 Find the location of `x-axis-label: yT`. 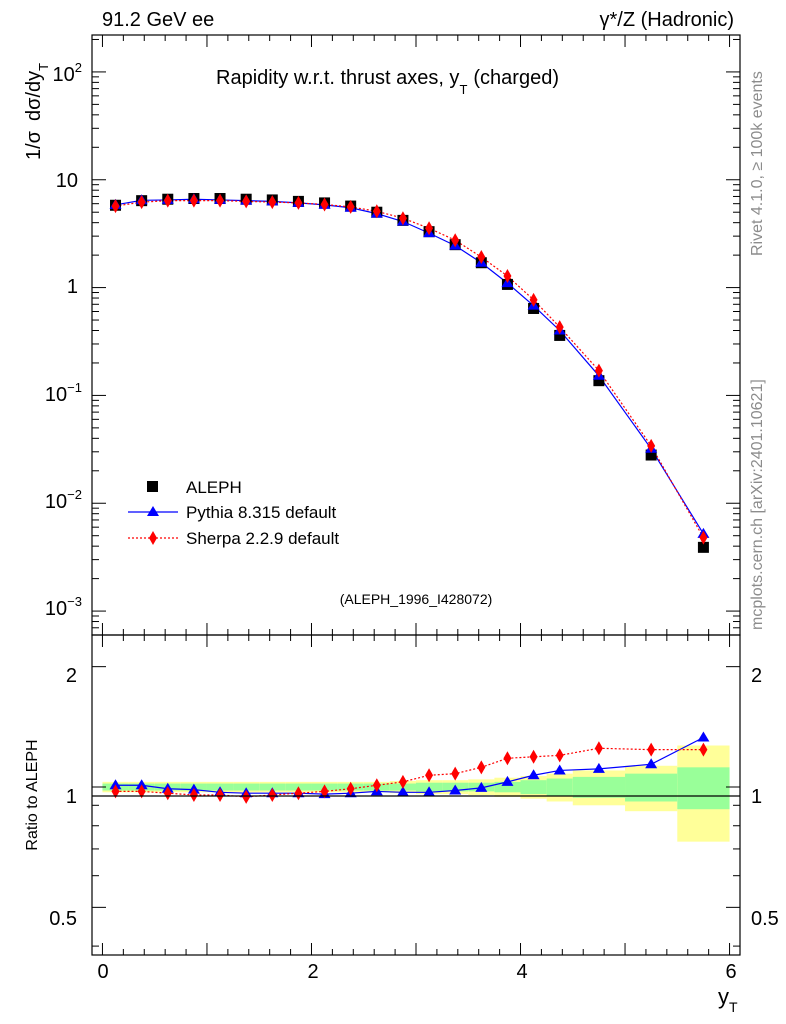

x-axis-label: yT is located at coordinates (728, 999).